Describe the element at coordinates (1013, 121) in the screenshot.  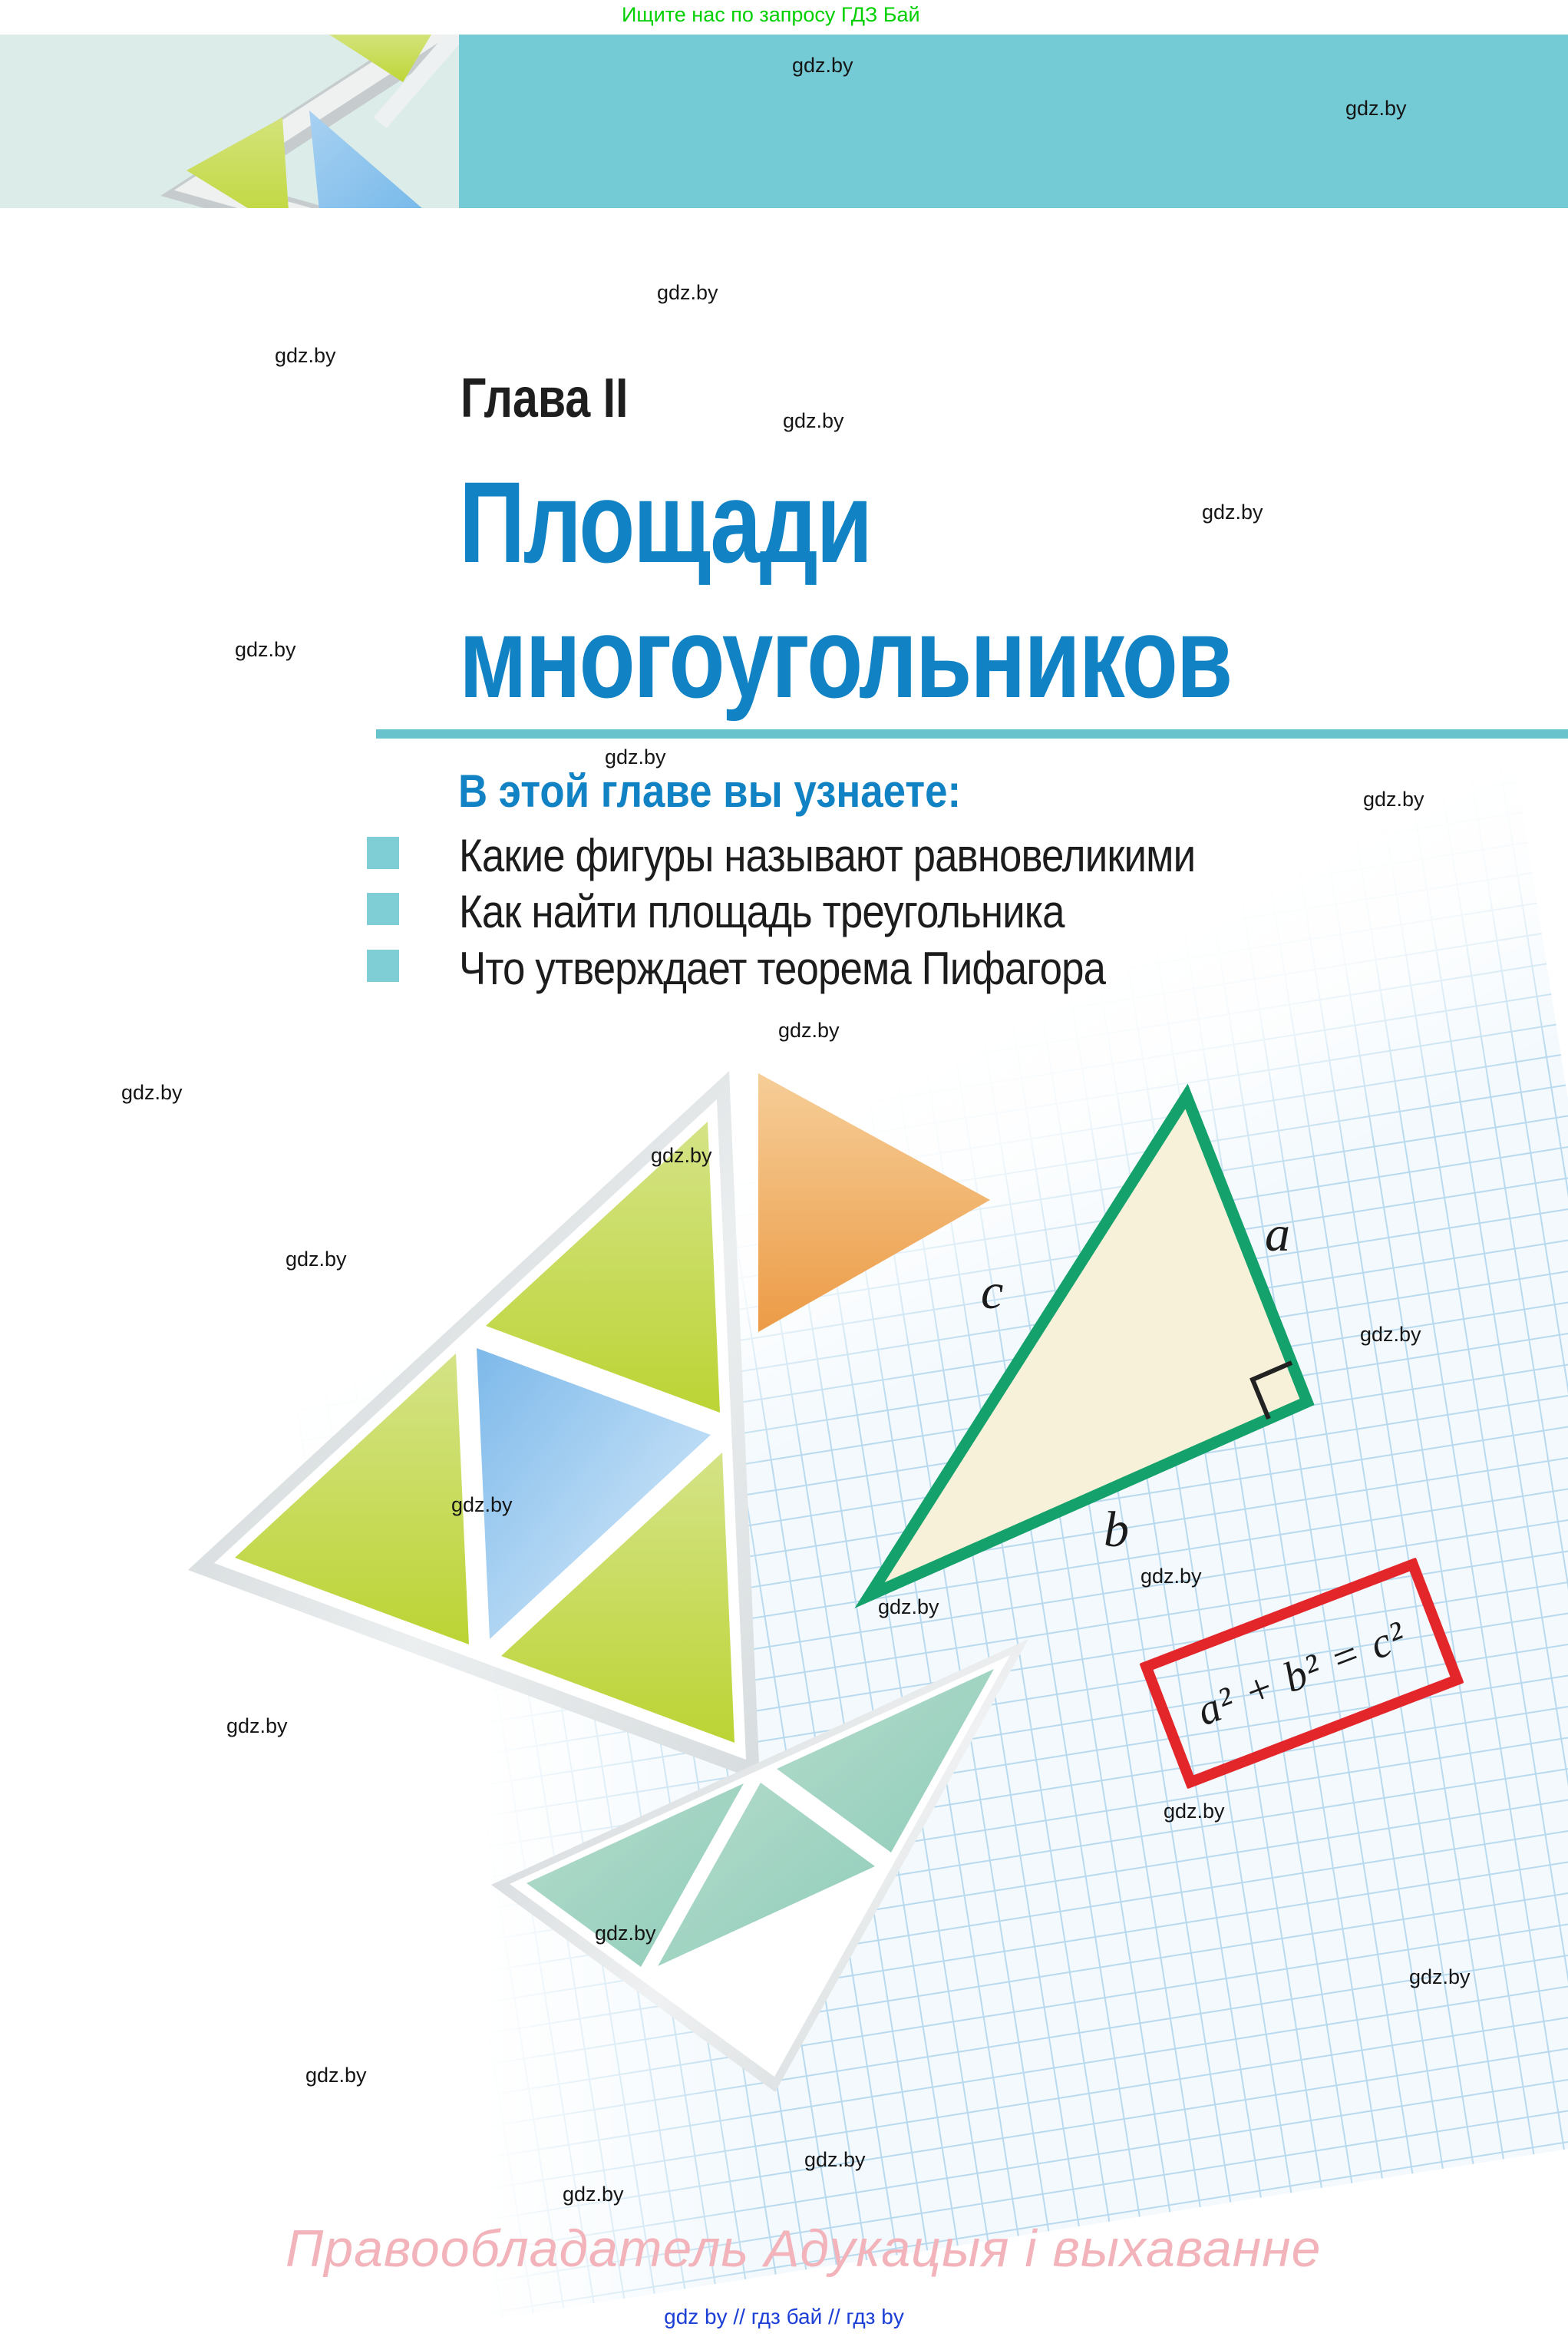
I see `banner-teal-block` at that location.